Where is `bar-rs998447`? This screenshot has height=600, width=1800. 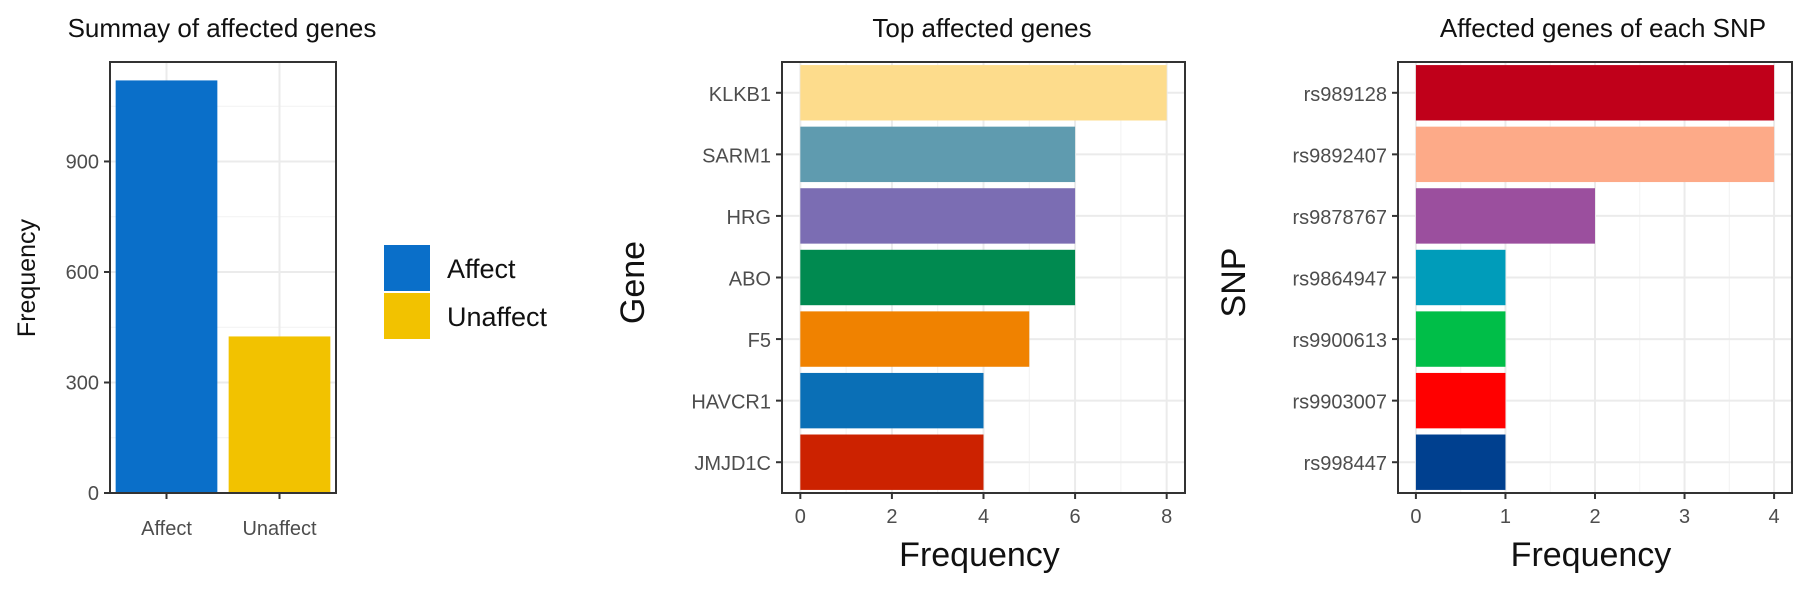 bar-rs998447 is located at coordinates (1460, 462).